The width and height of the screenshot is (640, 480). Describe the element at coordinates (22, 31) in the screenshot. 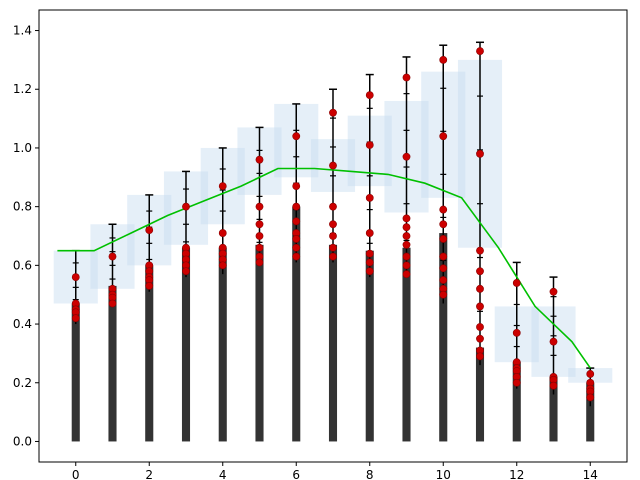

I see `y-tick-label-7: 1.4` at that location.